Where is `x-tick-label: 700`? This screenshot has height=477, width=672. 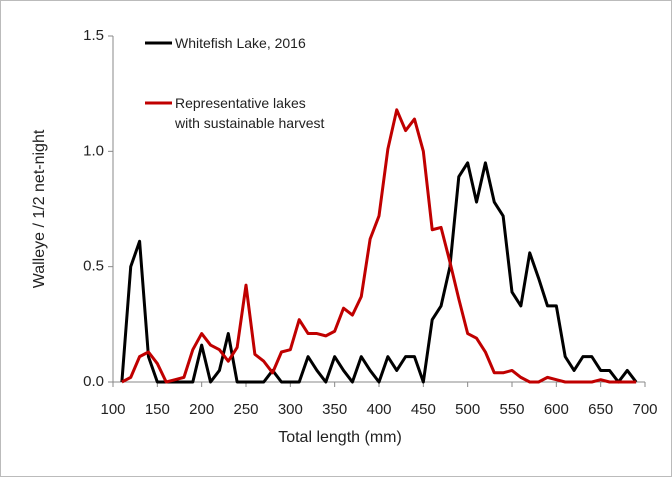
x-tick-label: 700 is located at coordinates (644, 409).